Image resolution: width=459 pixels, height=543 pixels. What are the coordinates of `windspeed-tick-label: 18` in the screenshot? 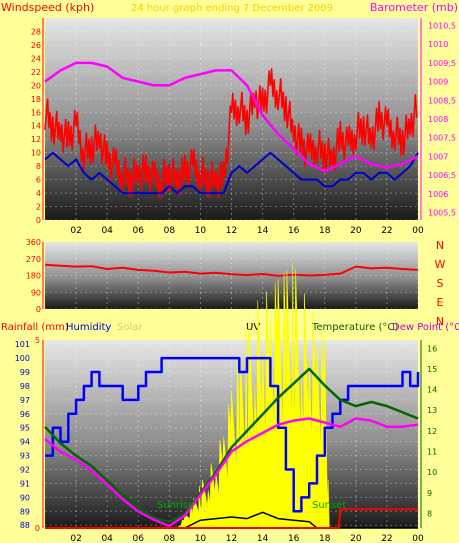 It's located at (36, 99).